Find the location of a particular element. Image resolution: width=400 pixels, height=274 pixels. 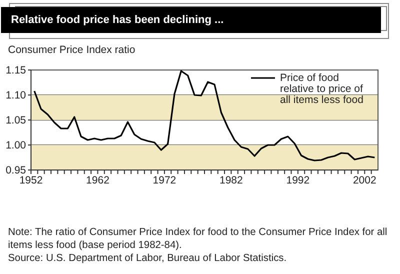

y-tick-label: 1.10 is located at coordinates (16, 96).